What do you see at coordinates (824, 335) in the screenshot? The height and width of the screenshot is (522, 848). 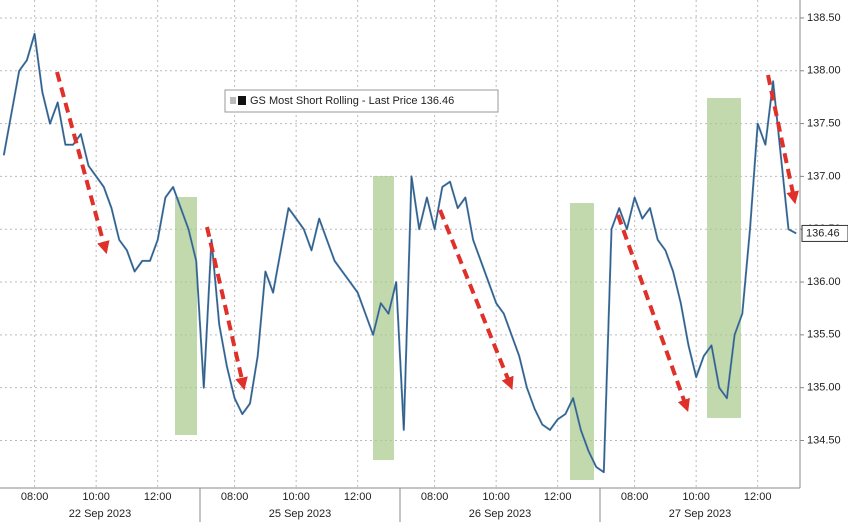 I see `y-tick-label: 135.50` at bounding box center [824, 335].